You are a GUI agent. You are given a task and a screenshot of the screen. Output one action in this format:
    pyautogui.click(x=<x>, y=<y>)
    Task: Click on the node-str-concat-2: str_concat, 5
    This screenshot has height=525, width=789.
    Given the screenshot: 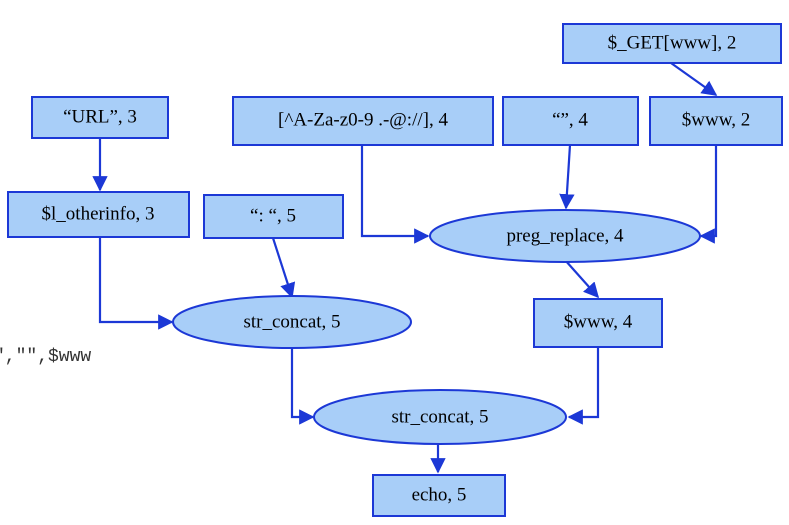 What is the action you would take?
    pyautogui.click(x=440, y=417)
    